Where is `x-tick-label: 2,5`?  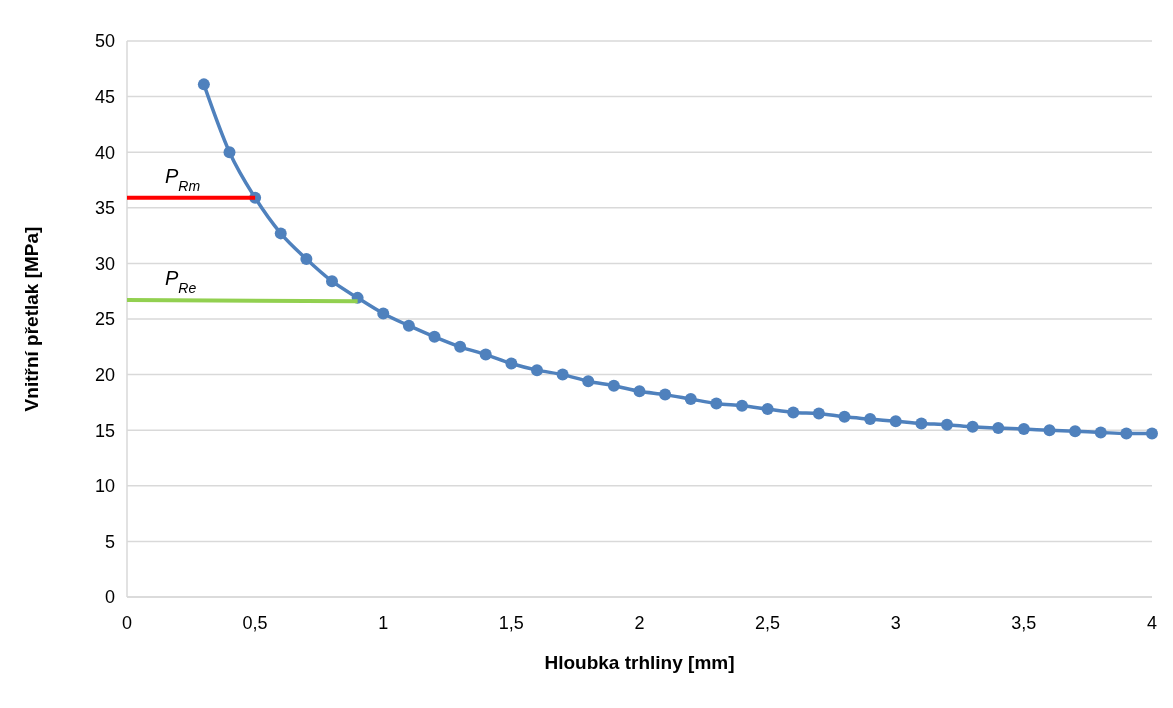
x-tick-label: 2,5 is located at coordinates (768, 623).